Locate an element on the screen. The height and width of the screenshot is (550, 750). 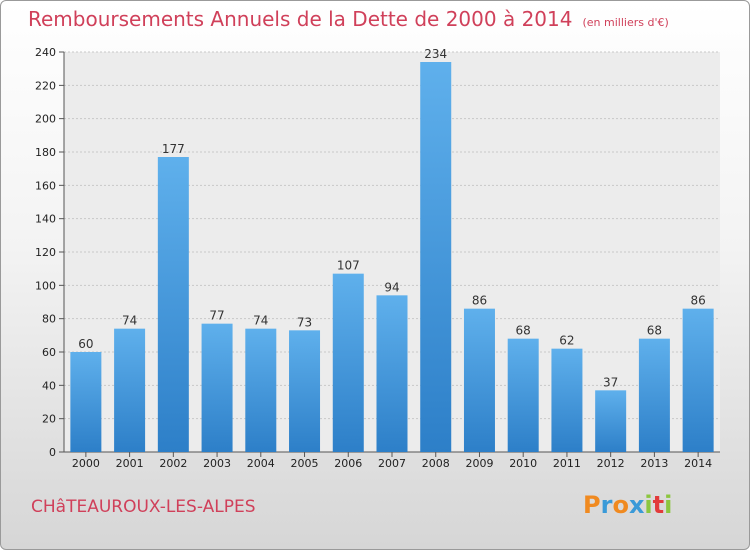
value-label-2001: 74 is located at coordinates (129, 321).